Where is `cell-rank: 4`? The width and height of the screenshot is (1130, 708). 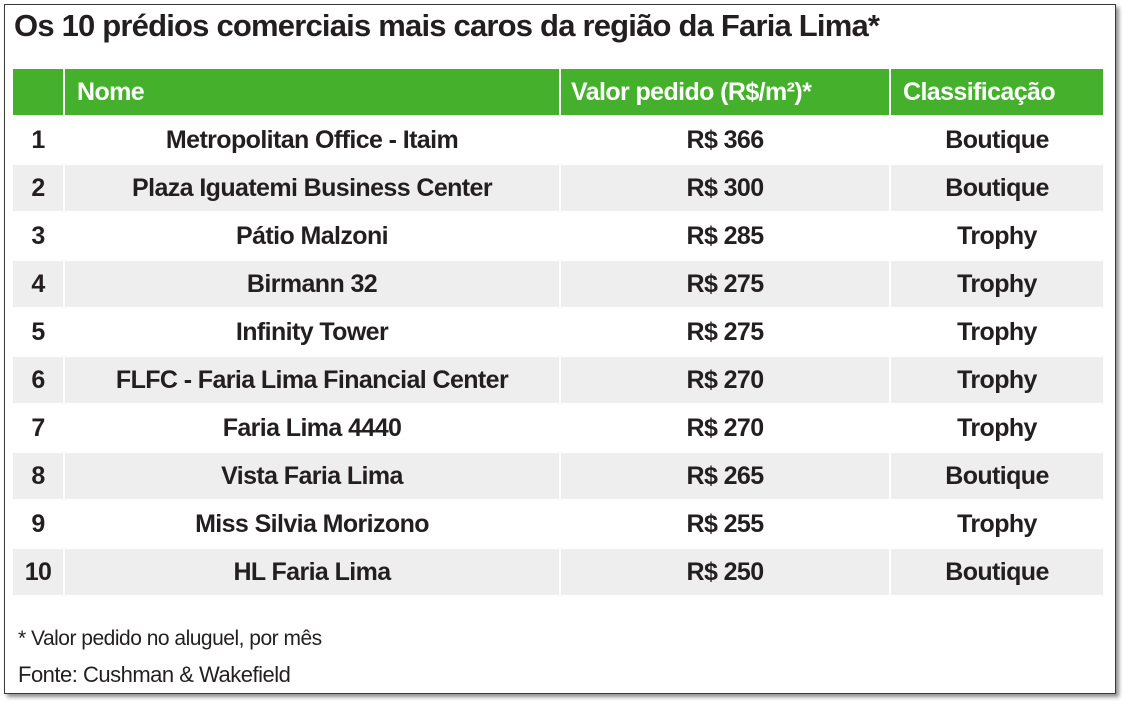
cell-rank: 4 is located at coordinates (38, 284).